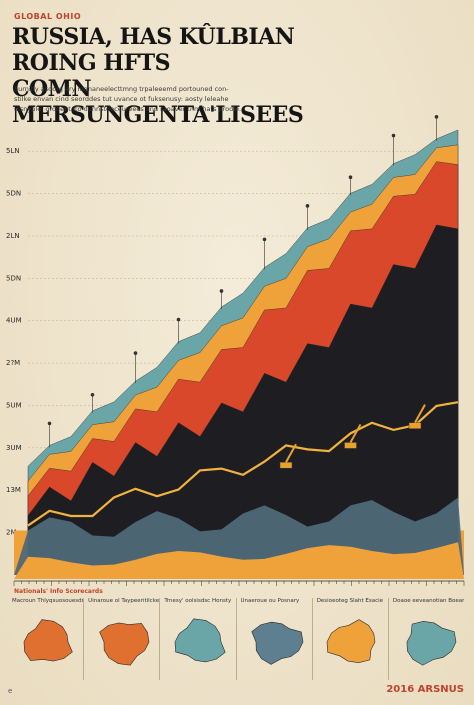 The image size is (474, 705). Describe the element at coordinates (10, 691) in the screenshot. I see `corner-mark: e` at that location.